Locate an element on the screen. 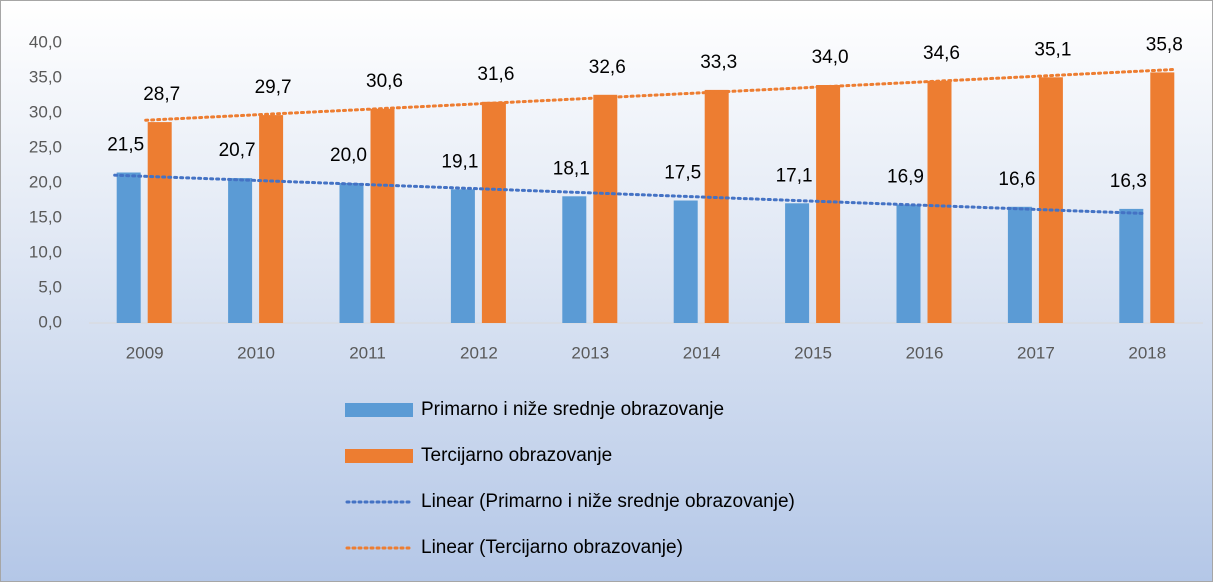  data-label: 29,7 is located at coordinates (273, 87).